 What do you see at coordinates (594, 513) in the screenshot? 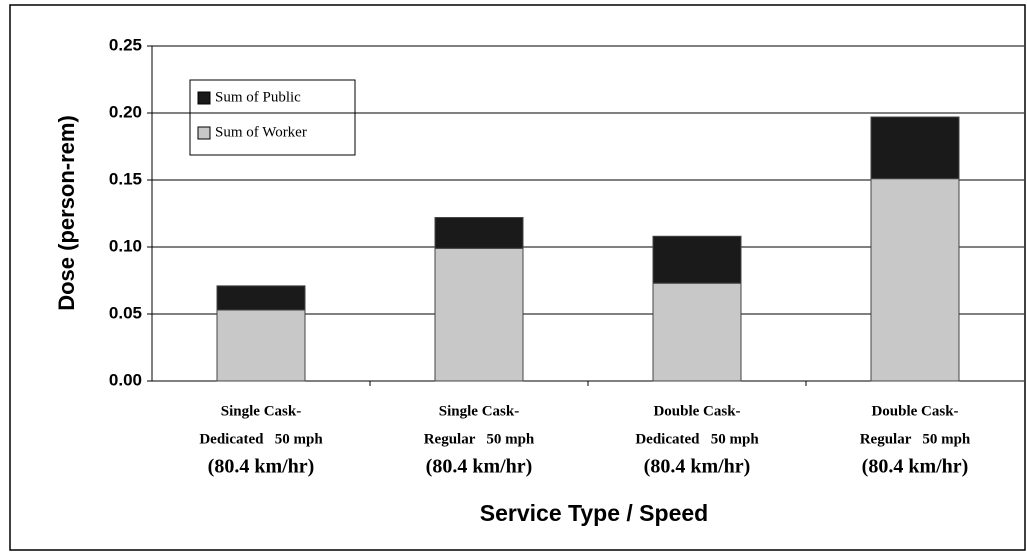
I see `x-axis-label: Service Type / Speed` at bounding box center [594, 513].